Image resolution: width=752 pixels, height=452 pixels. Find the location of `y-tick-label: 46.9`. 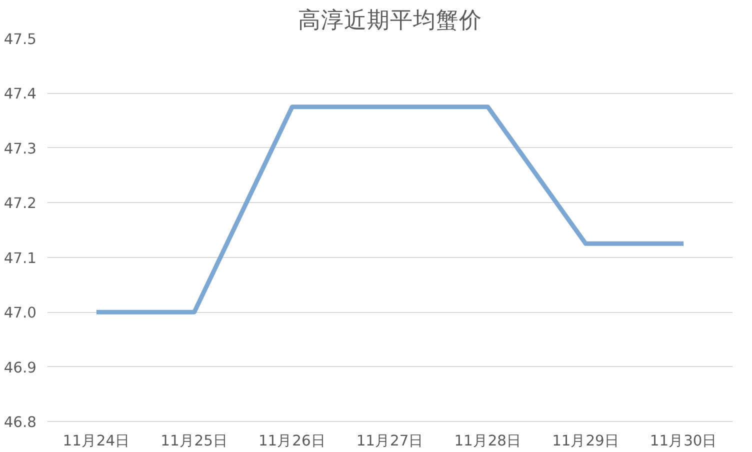

y-tick-label: 46.9 is located at coordinates (20, 367).